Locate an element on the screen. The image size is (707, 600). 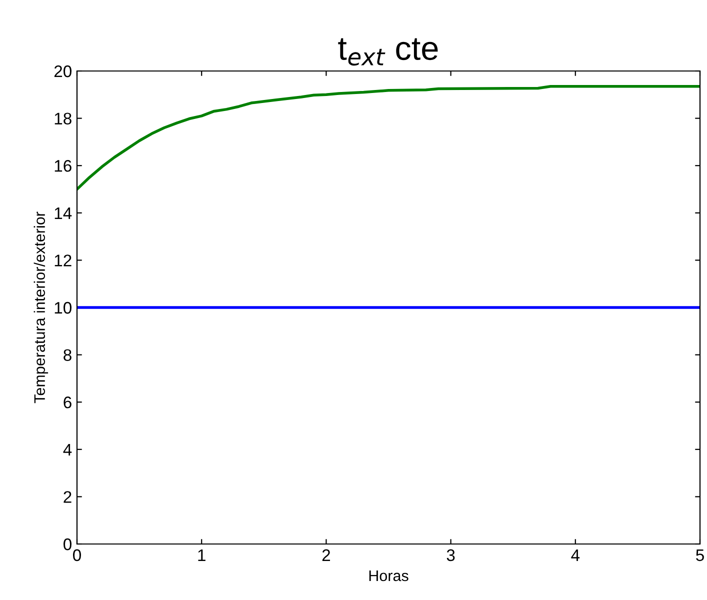
y-tick-label: 10 is located at coordinates (63, 308).